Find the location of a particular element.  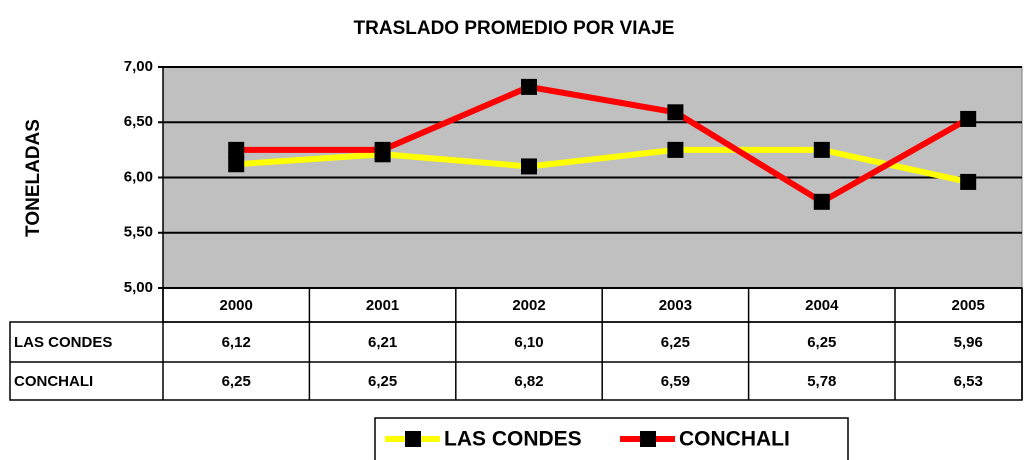

y-tick-label: 7,00 is located at coordinates (138, 66).